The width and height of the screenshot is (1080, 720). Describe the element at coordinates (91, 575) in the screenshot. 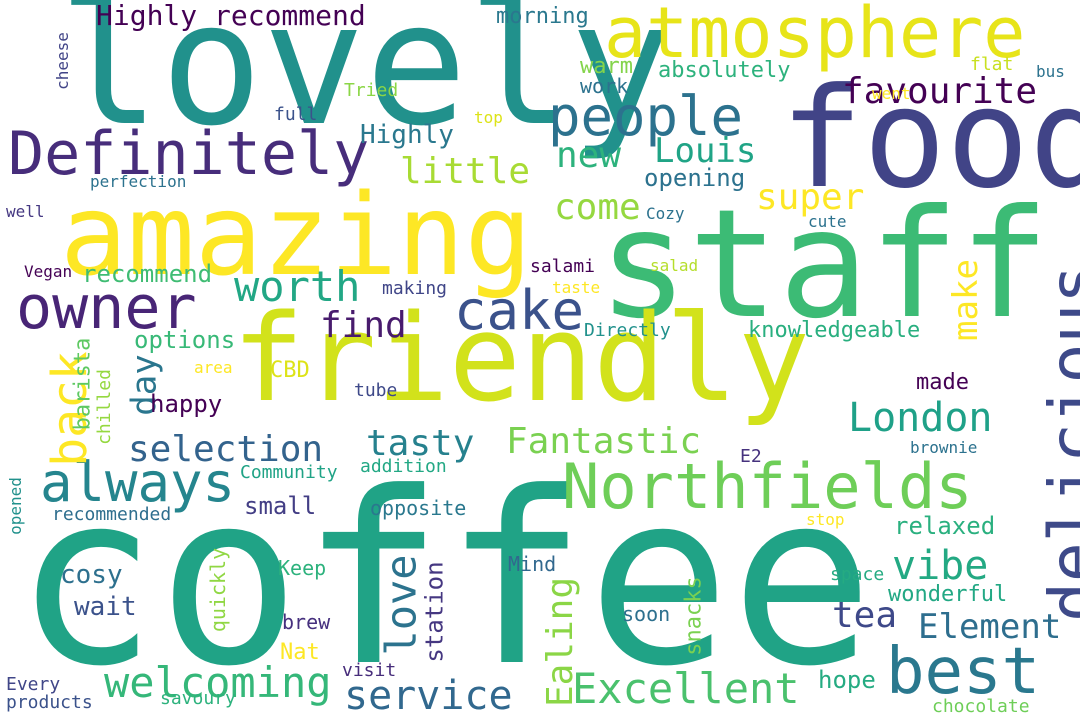

I see `word-cosy: cosy` at that location.